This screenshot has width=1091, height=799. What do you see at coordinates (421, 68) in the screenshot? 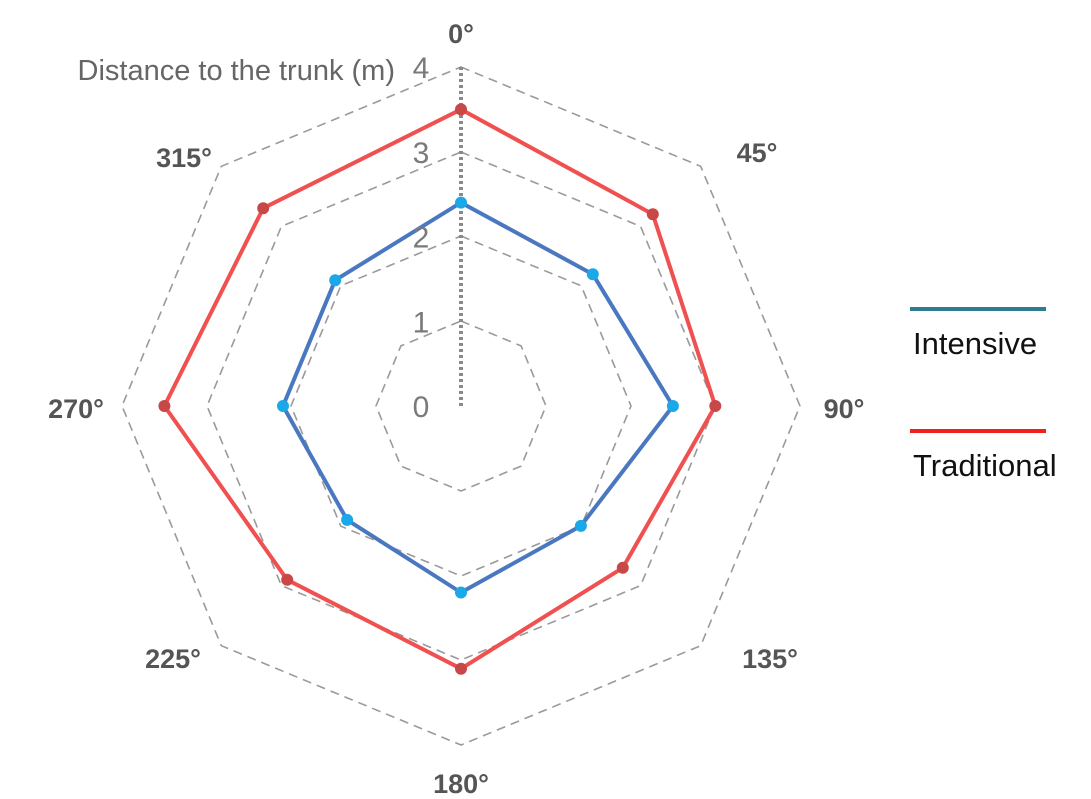
I see `ring-label-4: 4` at bounding box center [421, 68].